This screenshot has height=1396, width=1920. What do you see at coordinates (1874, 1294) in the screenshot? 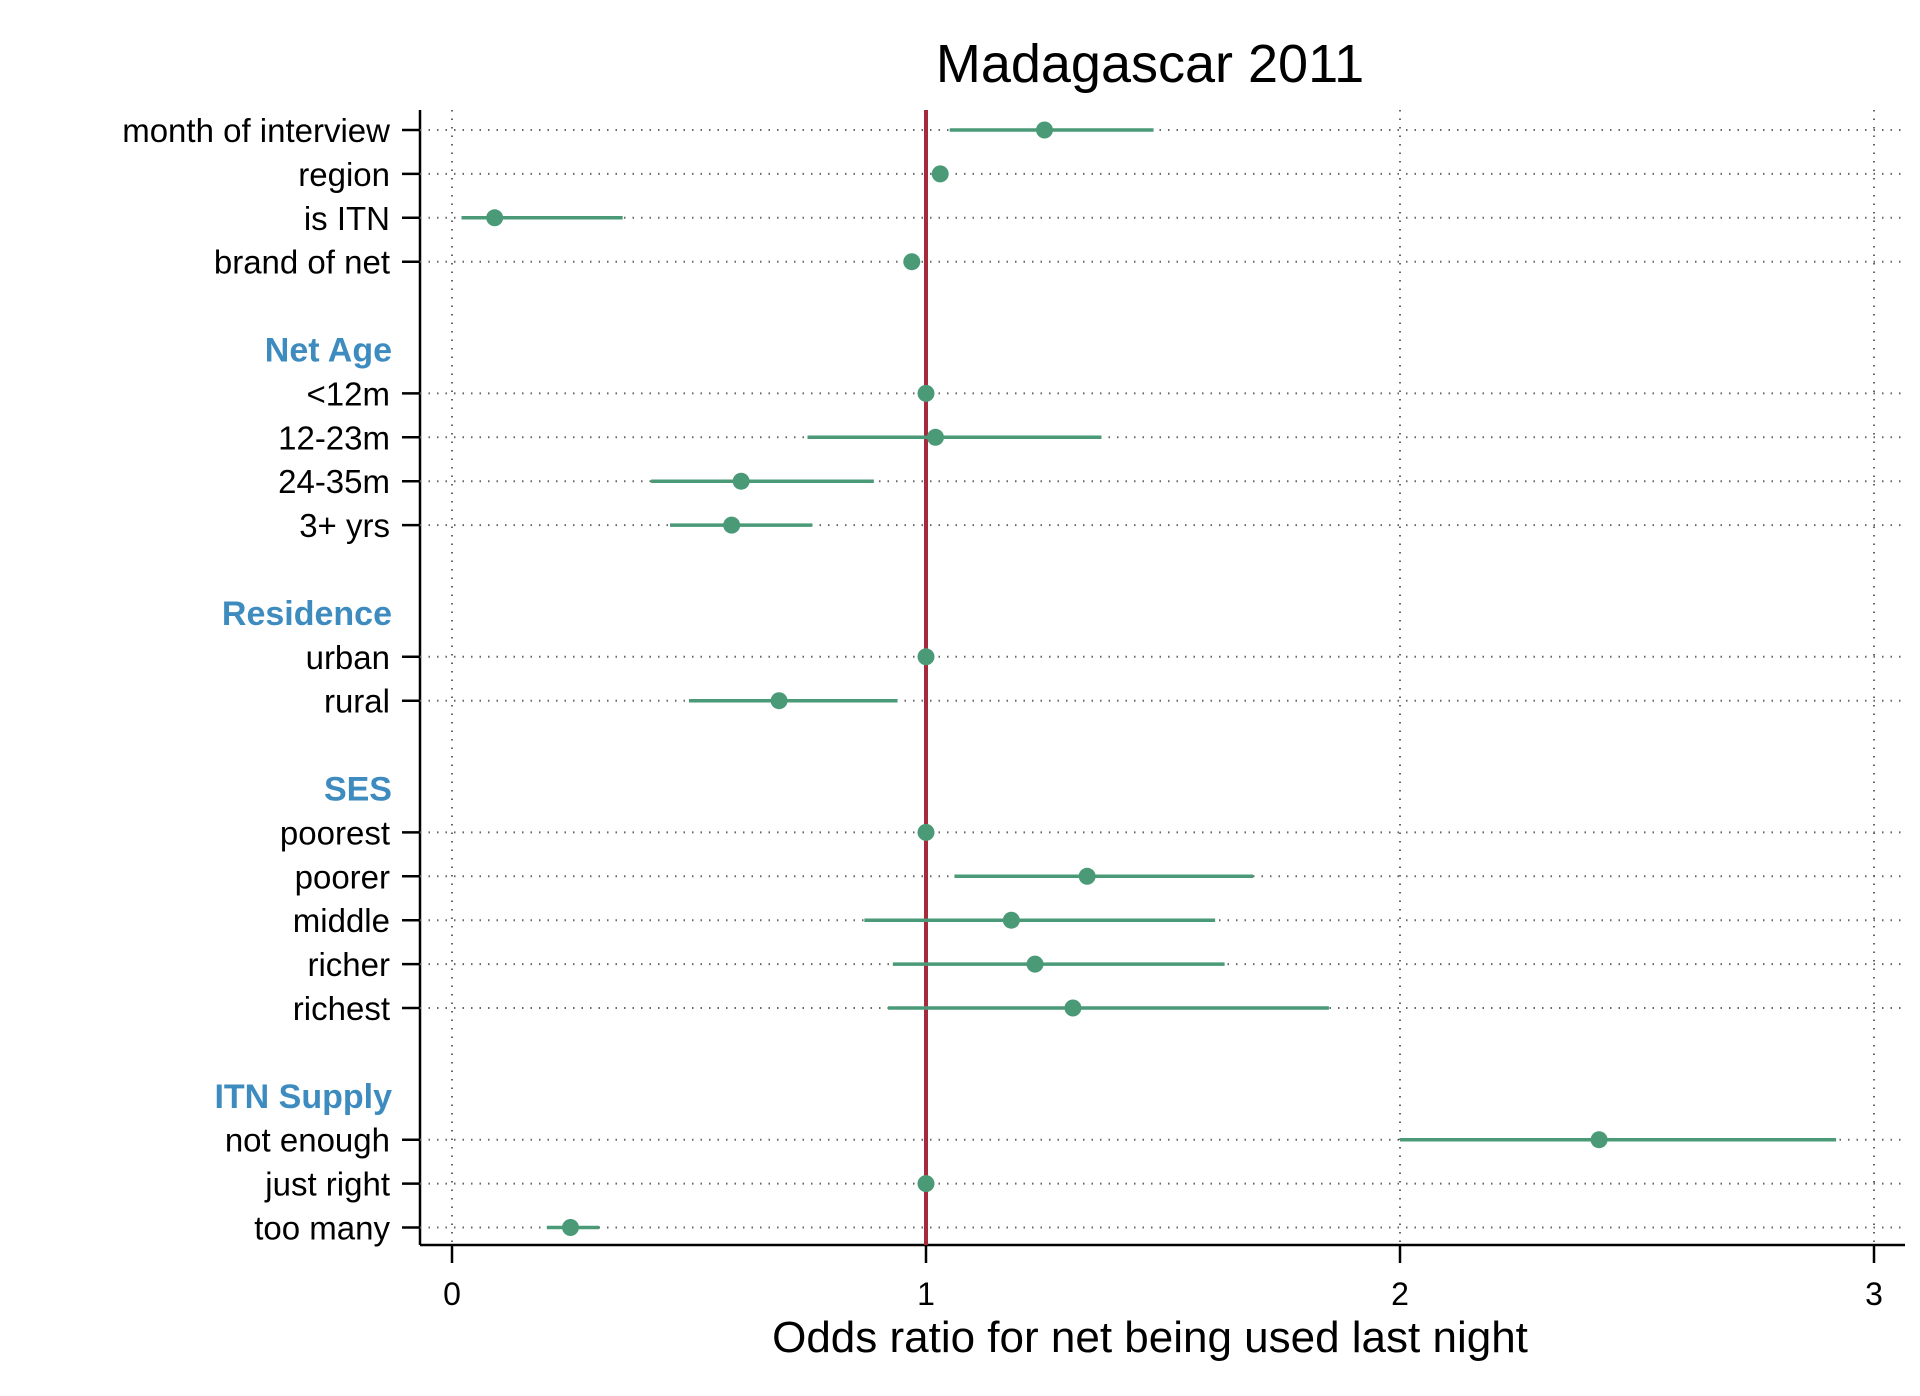
I see `x-tick-label: 3` at bounding box center [1874, 1294].